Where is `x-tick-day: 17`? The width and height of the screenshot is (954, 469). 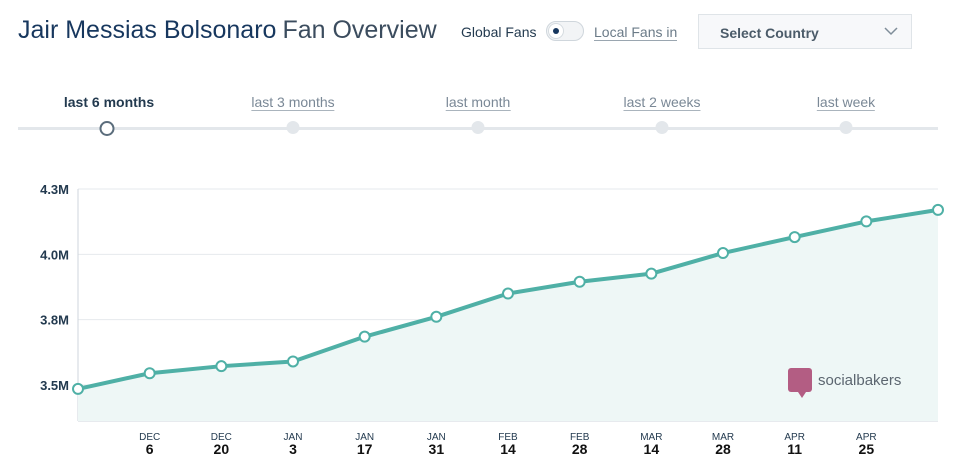
x-tick-day: 17 is located at coordinates (365, 449).